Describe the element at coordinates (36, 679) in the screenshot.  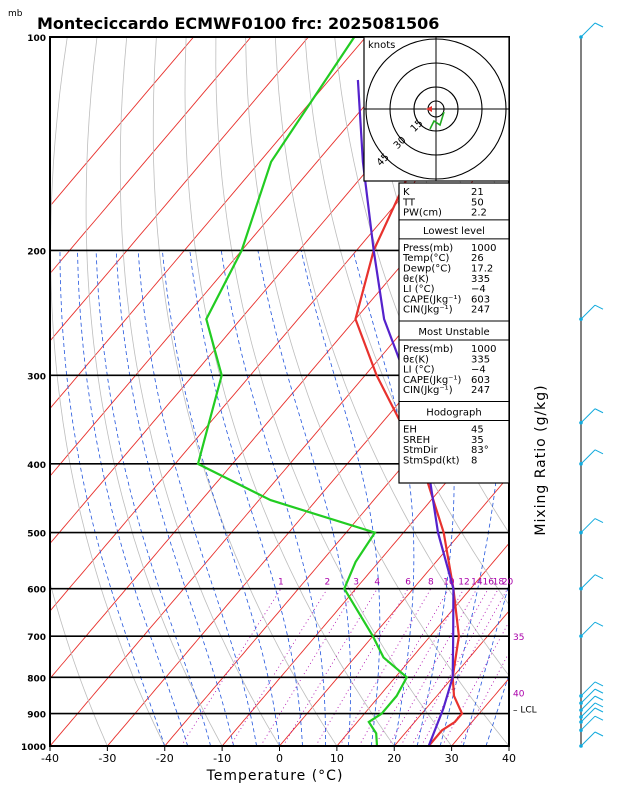
I see `pressure-tick-label: 800` at that location.